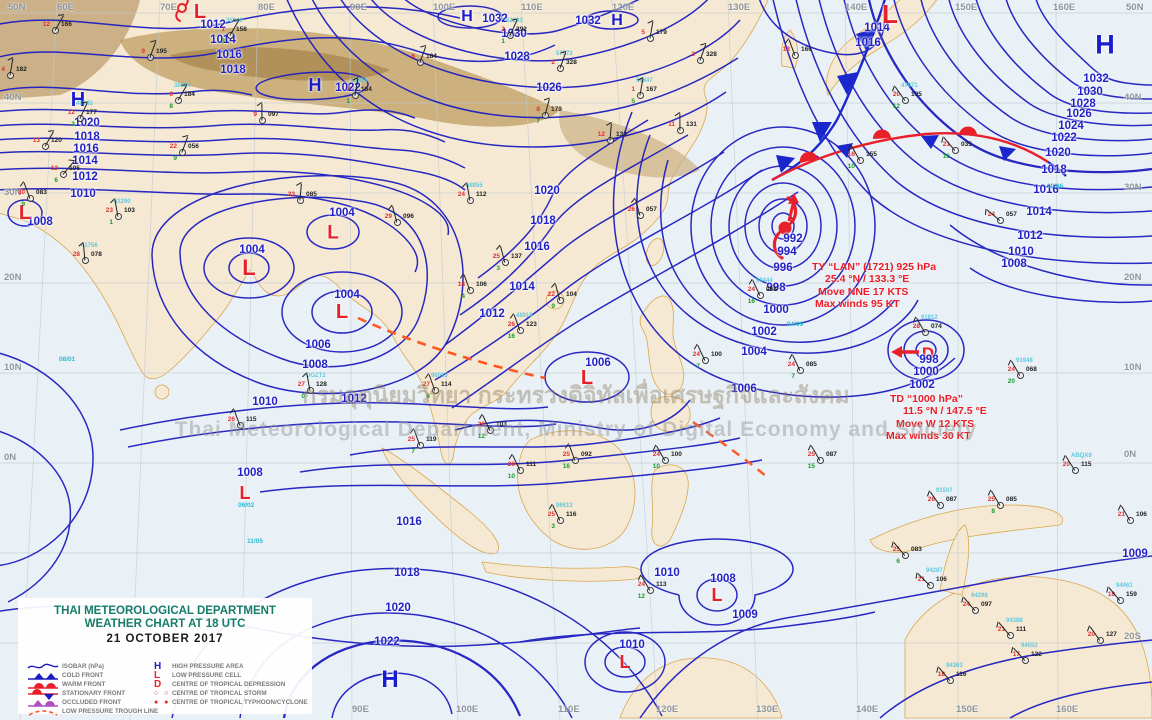 This screenshot has height=720, width=1152. I want to click on grid-label-top: 80E, so click(266, 7).